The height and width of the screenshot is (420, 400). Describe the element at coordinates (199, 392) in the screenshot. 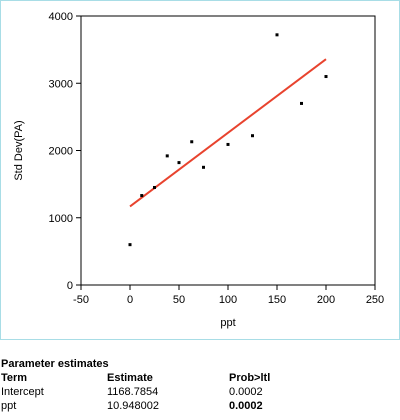

I see `table-row: Intercept 1168.7854 0.0002` at that location.